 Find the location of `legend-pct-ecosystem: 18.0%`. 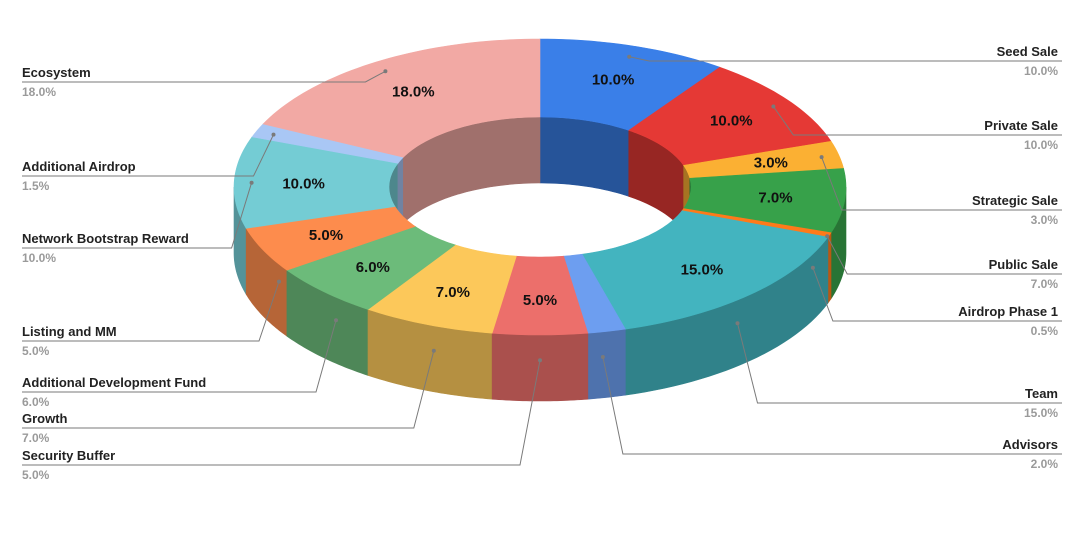

legend-pct-ecosystem: 18.0% is located at coordinates (39, 92).